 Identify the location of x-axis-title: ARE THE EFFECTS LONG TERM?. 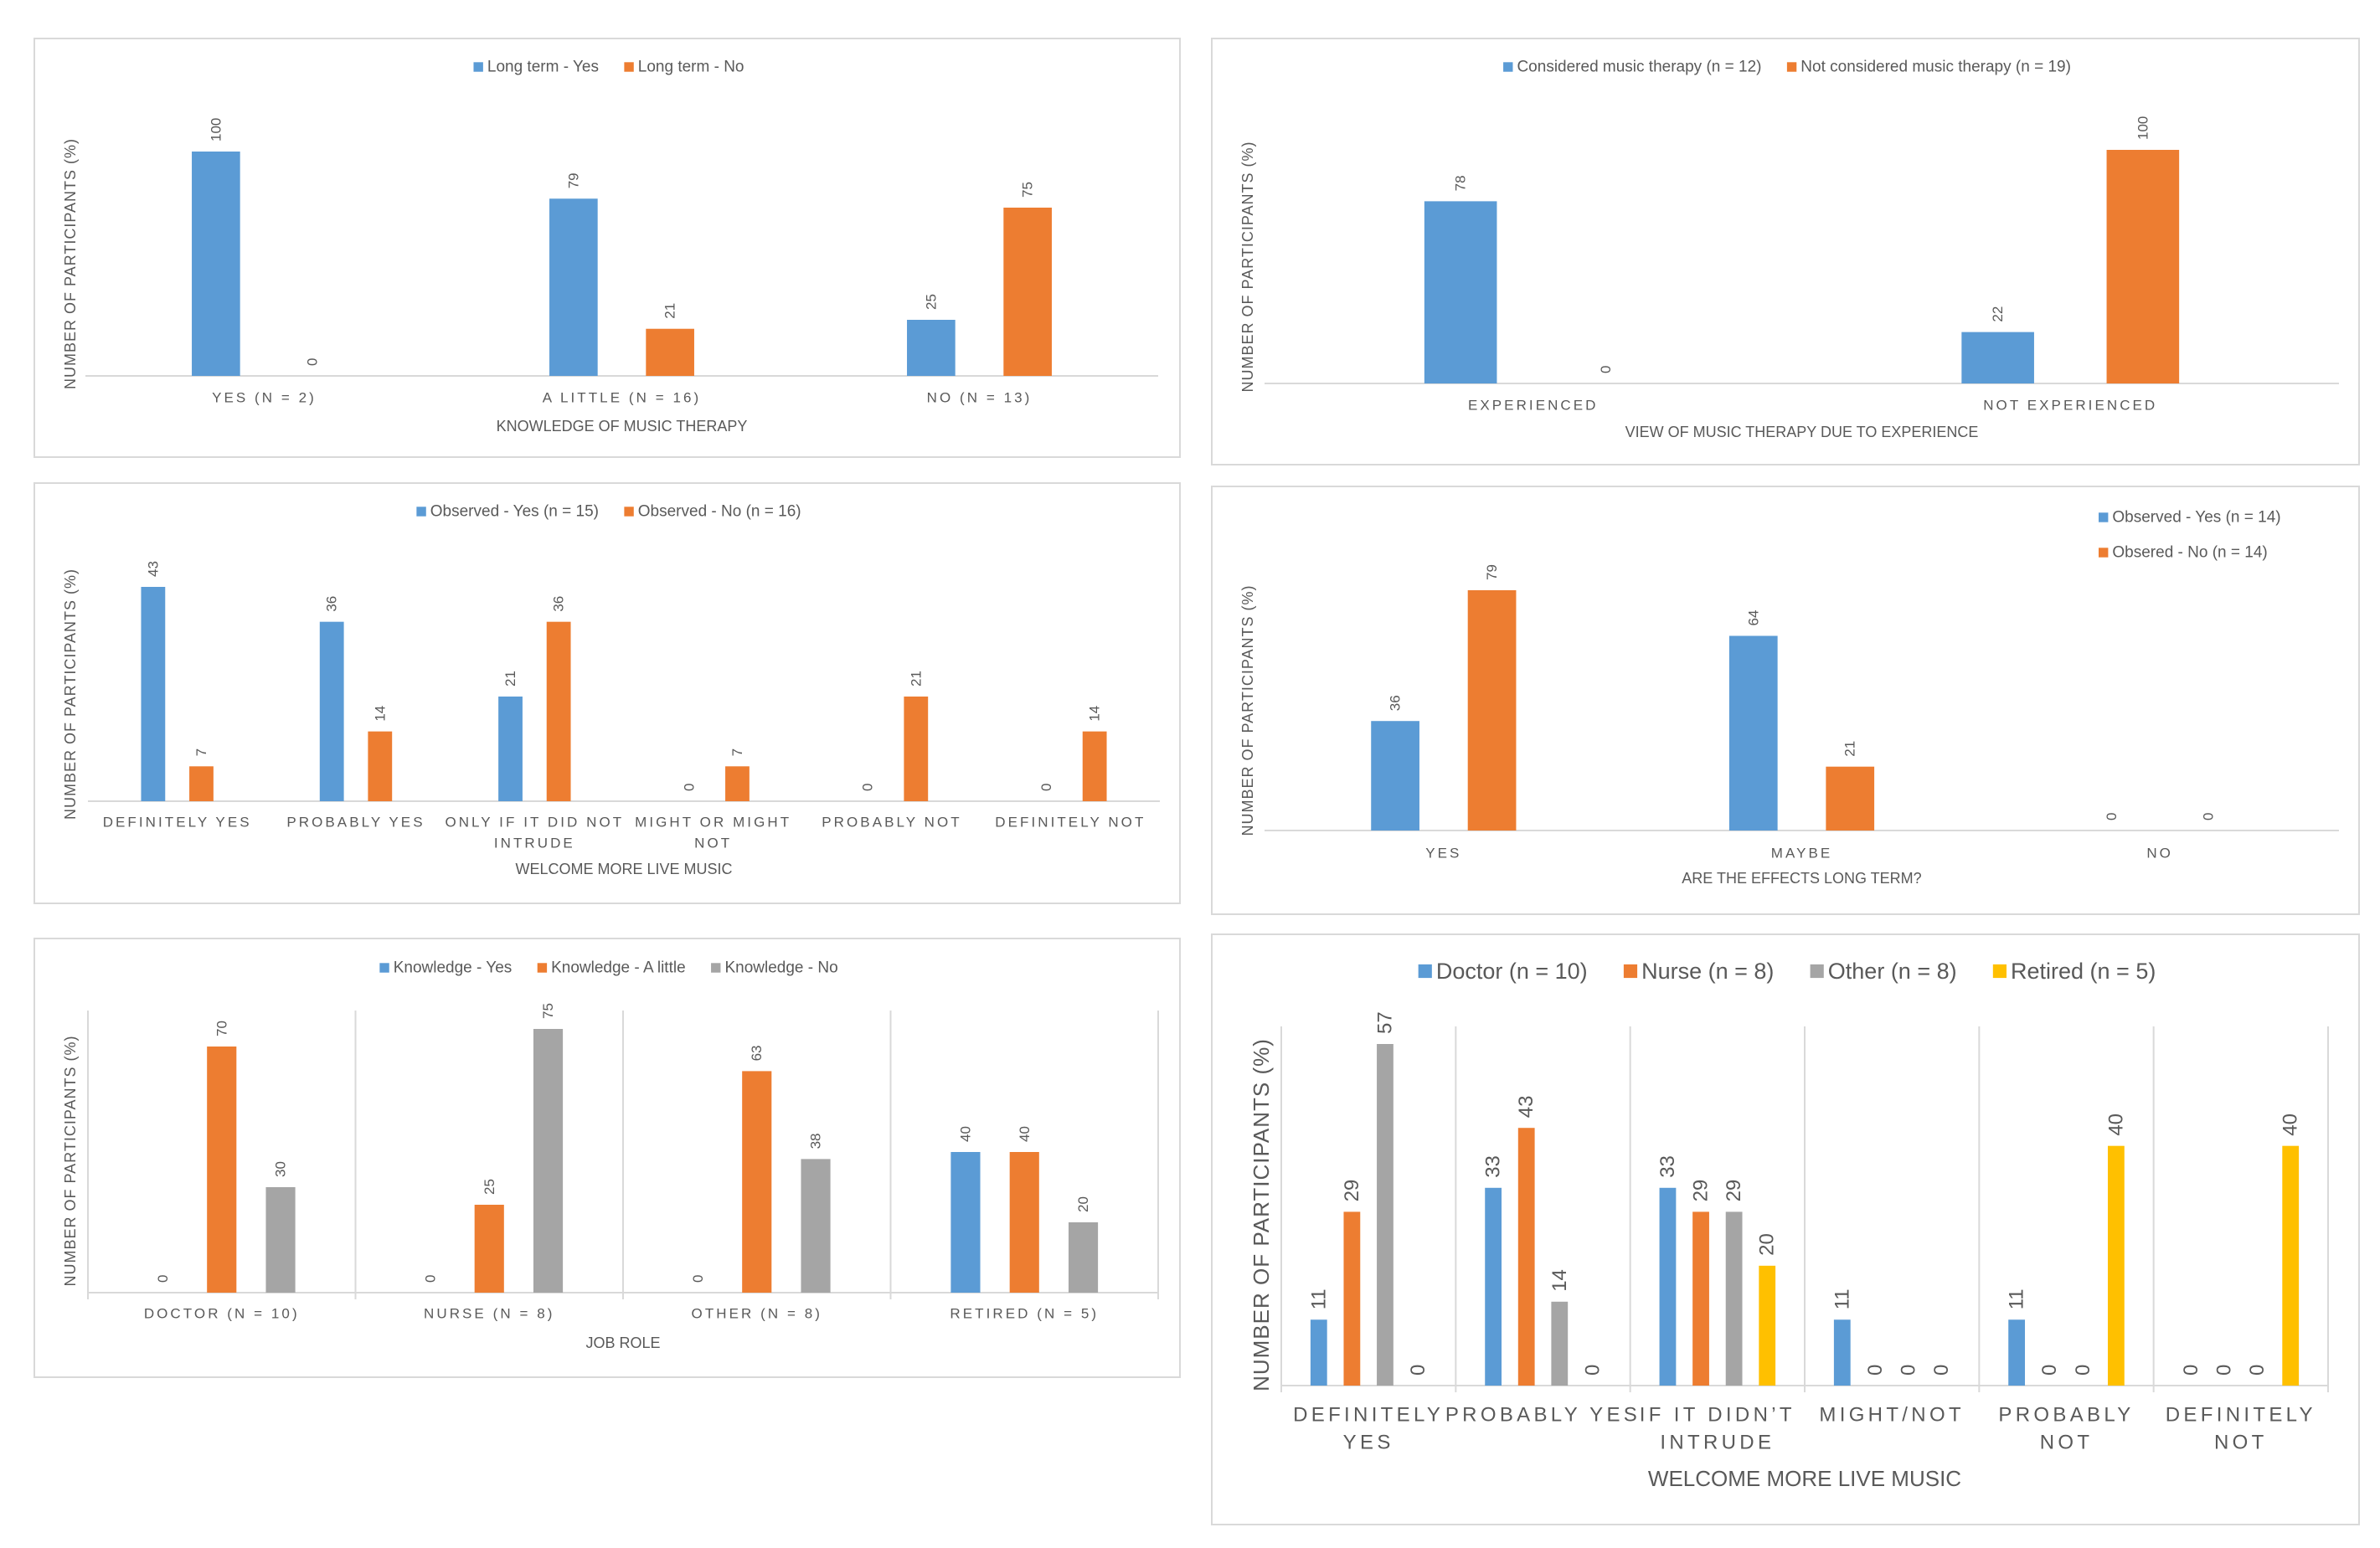
(1801, 878).